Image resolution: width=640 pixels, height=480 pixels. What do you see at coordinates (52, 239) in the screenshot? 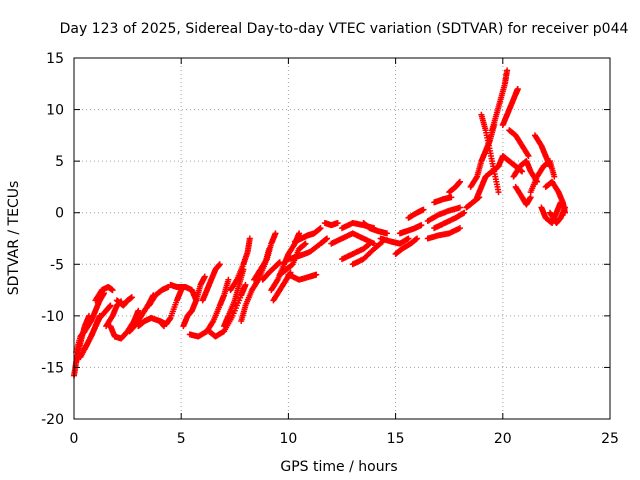
I see `y-tick-labels: -20 -15 -10 -5 0 5 10 15` at bounding box center [52, 239].